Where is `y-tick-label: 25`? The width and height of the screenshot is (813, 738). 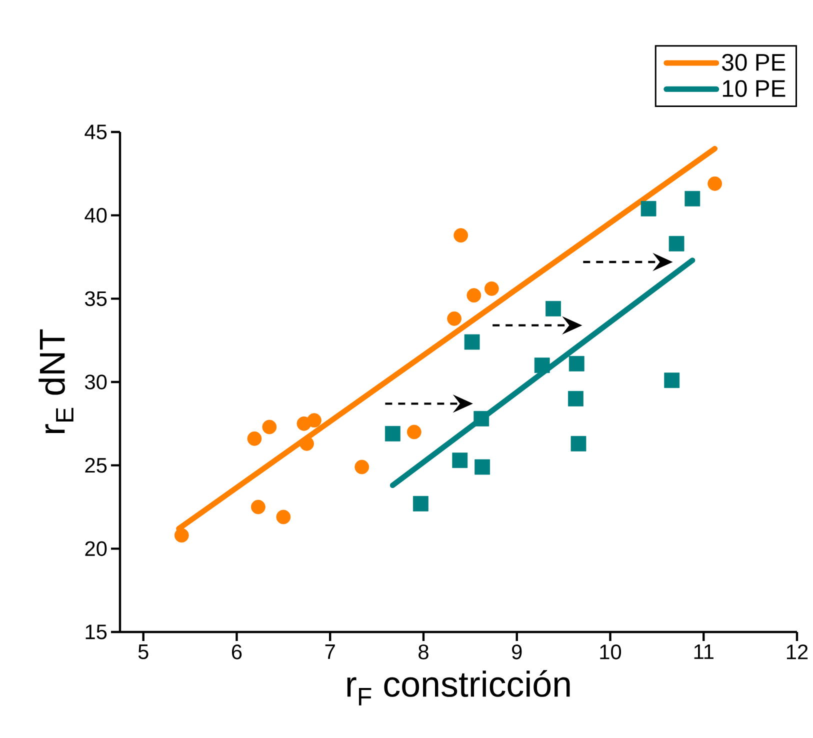 y-tick-label: 25 is located at coordinates (96, 465).